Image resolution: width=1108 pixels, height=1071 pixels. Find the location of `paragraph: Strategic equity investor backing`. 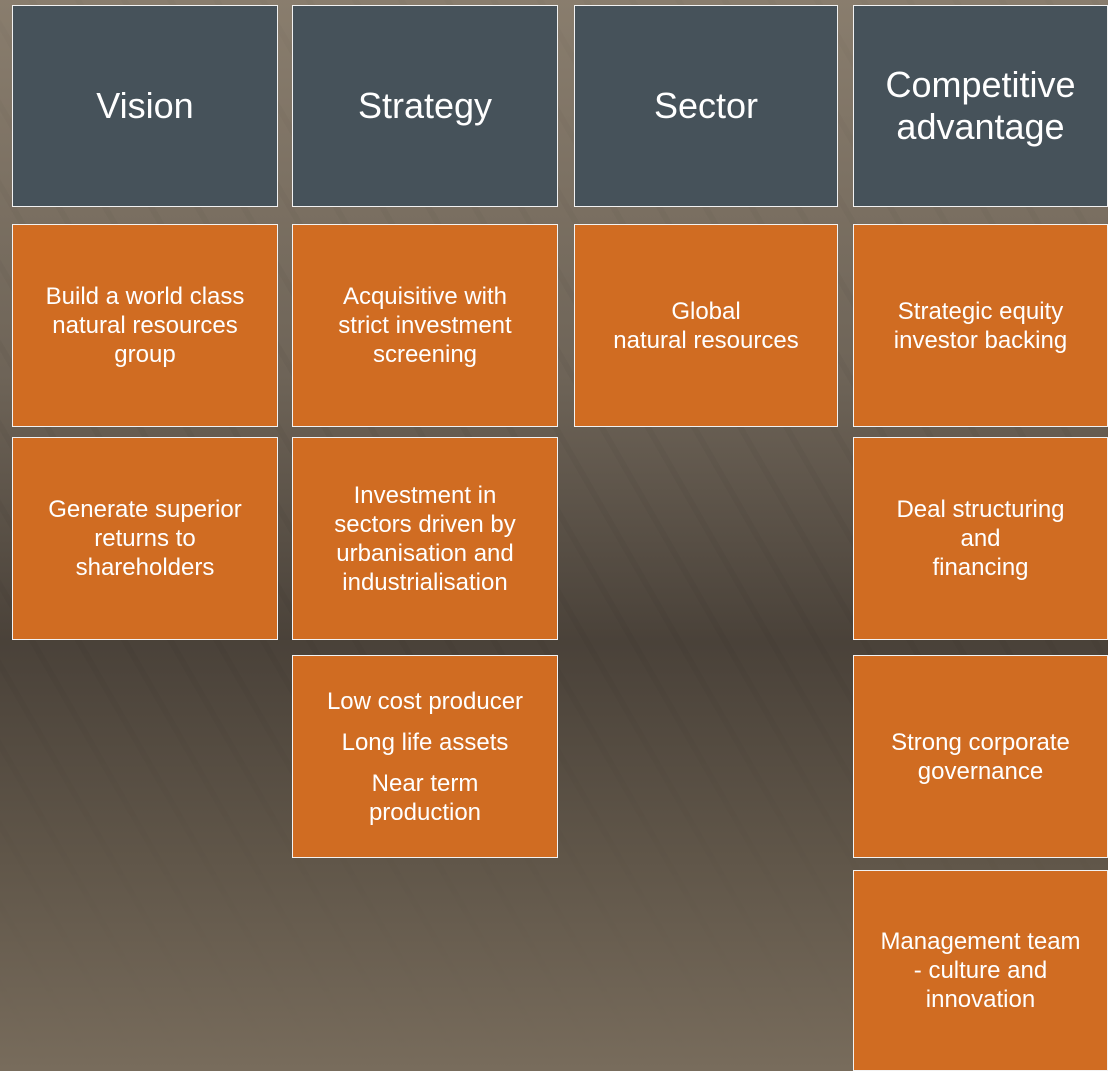

paragraph: Strategic equity investor backing is located at coordinates (980, 326).